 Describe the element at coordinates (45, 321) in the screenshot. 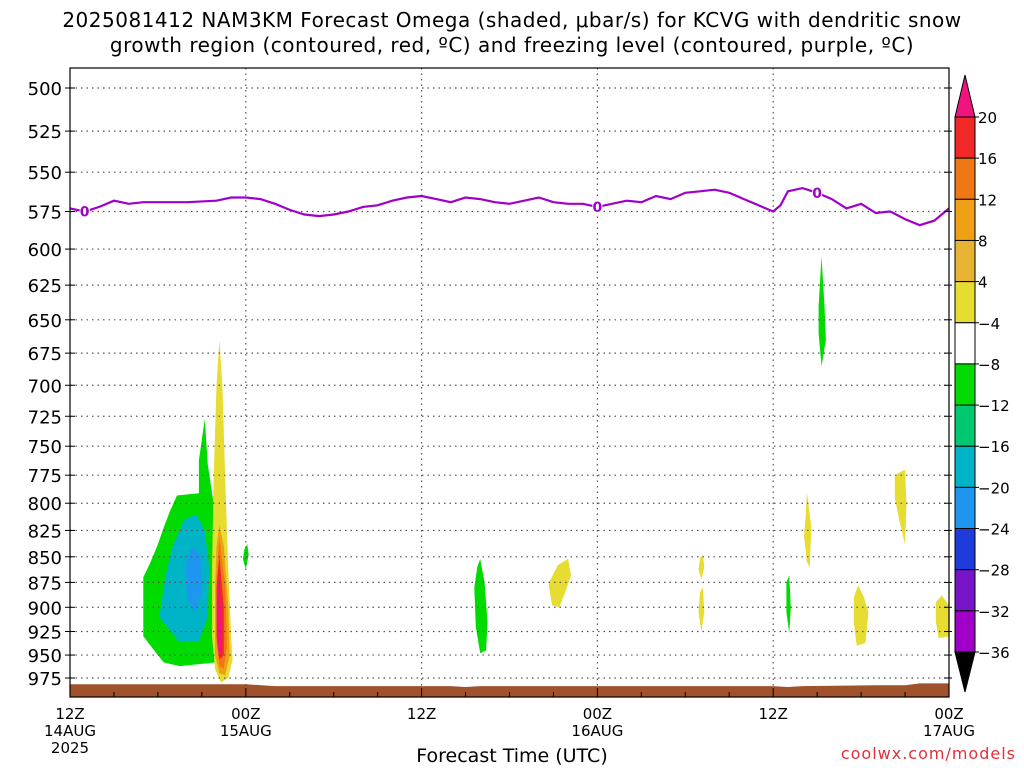

I see `ytick-label-650: 650` at that location.